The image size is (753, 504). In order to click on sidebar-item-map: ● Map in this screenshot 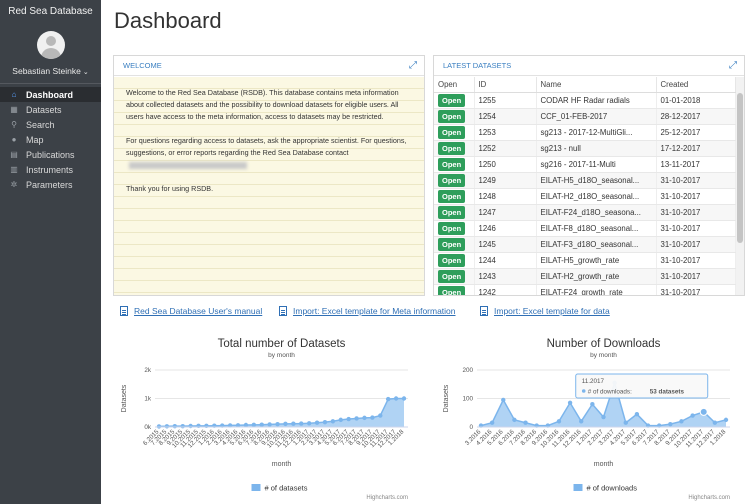, I will do `click(50, 139)`.